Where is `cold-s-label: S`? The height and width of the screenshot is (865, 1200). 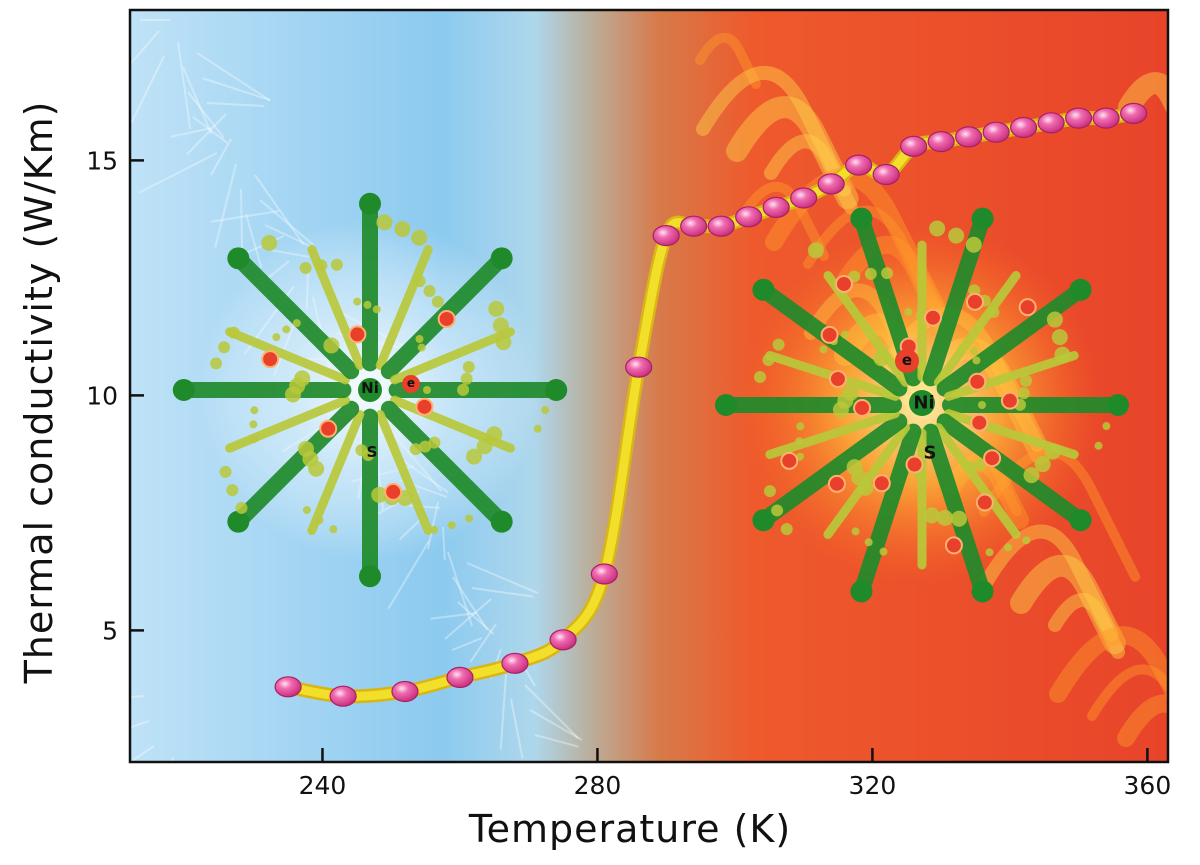 cold-s-label: S is located at coordinates (372, 452).